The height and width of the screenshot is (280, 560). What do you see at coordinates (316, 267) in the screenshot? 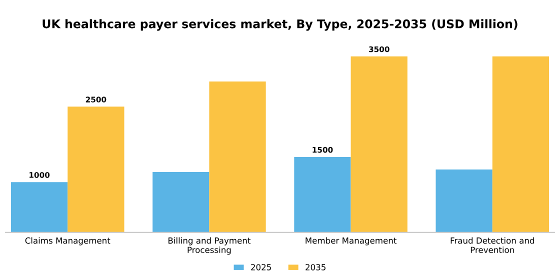
I see `legend-label: 2035` at bounding box center [316, 267].